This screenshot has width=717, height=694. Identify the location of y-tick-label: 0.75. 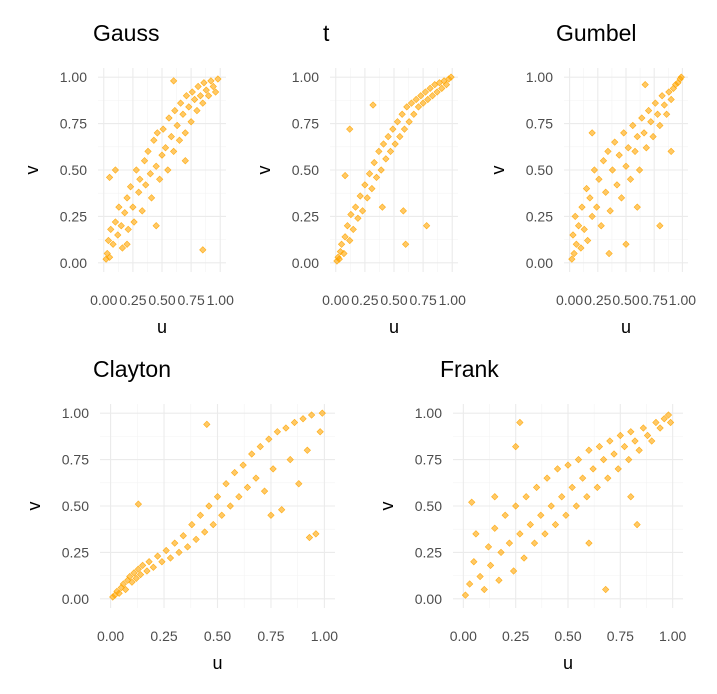
(428, 460).